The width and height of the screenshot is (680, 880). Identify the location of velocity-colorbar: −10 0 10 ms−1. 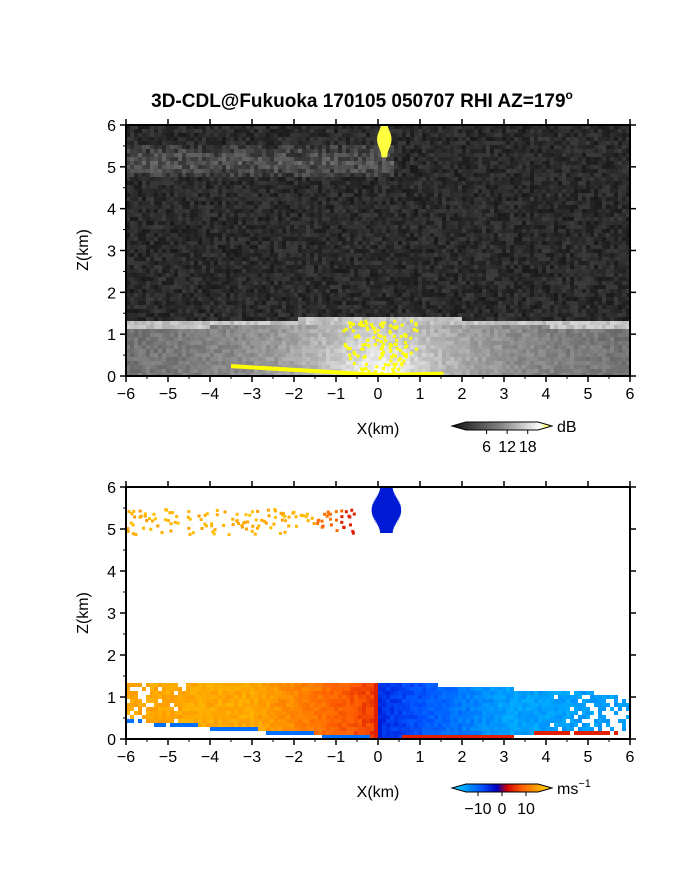
(520, 798).